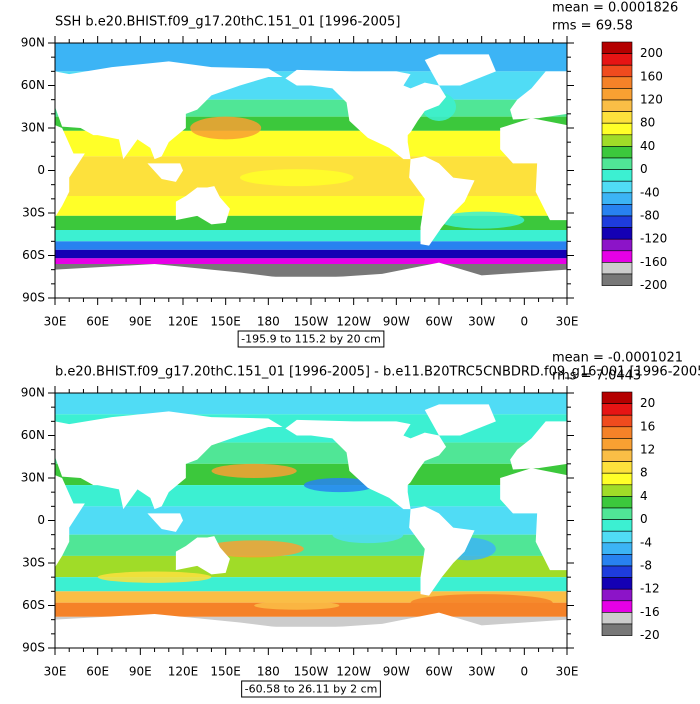 The height and width of the screenshot is (704, 700). Describe the element at coordinates (647, 426) in the screenshot. I see `colorbar-label: 16` at that location.